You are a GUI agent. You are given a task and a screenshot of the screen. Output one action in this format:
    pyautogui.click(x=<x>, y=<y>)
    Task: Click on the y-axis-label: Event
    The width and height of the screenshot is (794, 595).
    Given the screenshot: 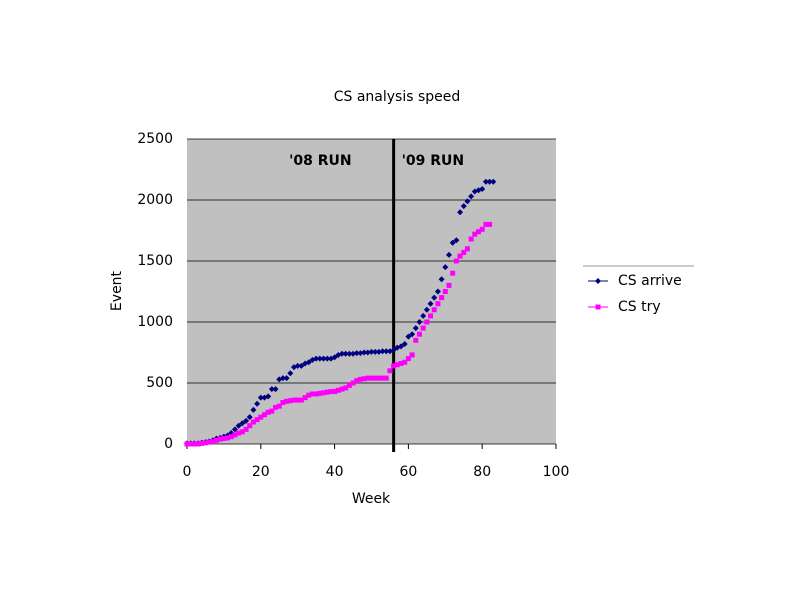 What is the action you would take?
    pyautogui.click(x=117, y=290)
    